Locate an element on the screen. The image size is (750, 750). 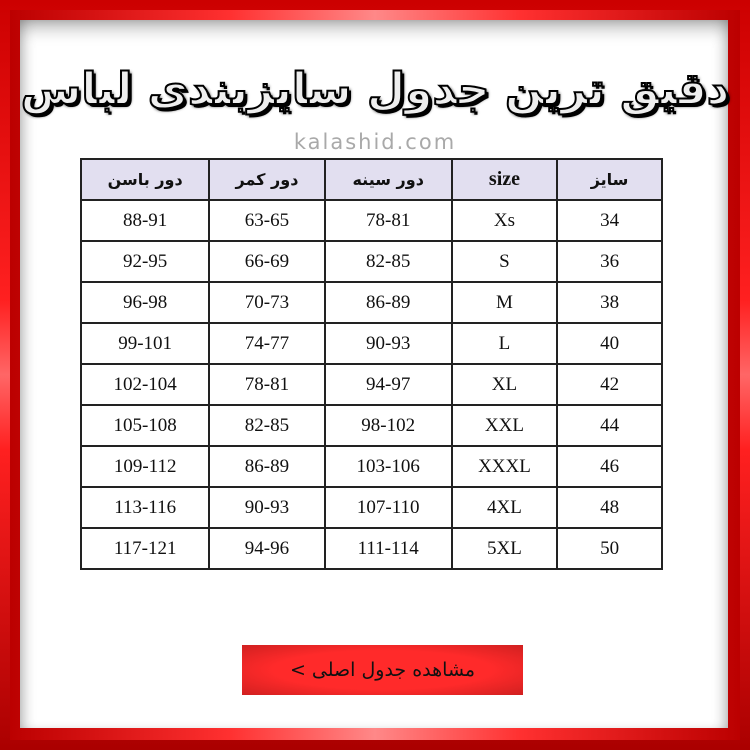
table-cell: 107-110 is located at coordinates (388, 507).